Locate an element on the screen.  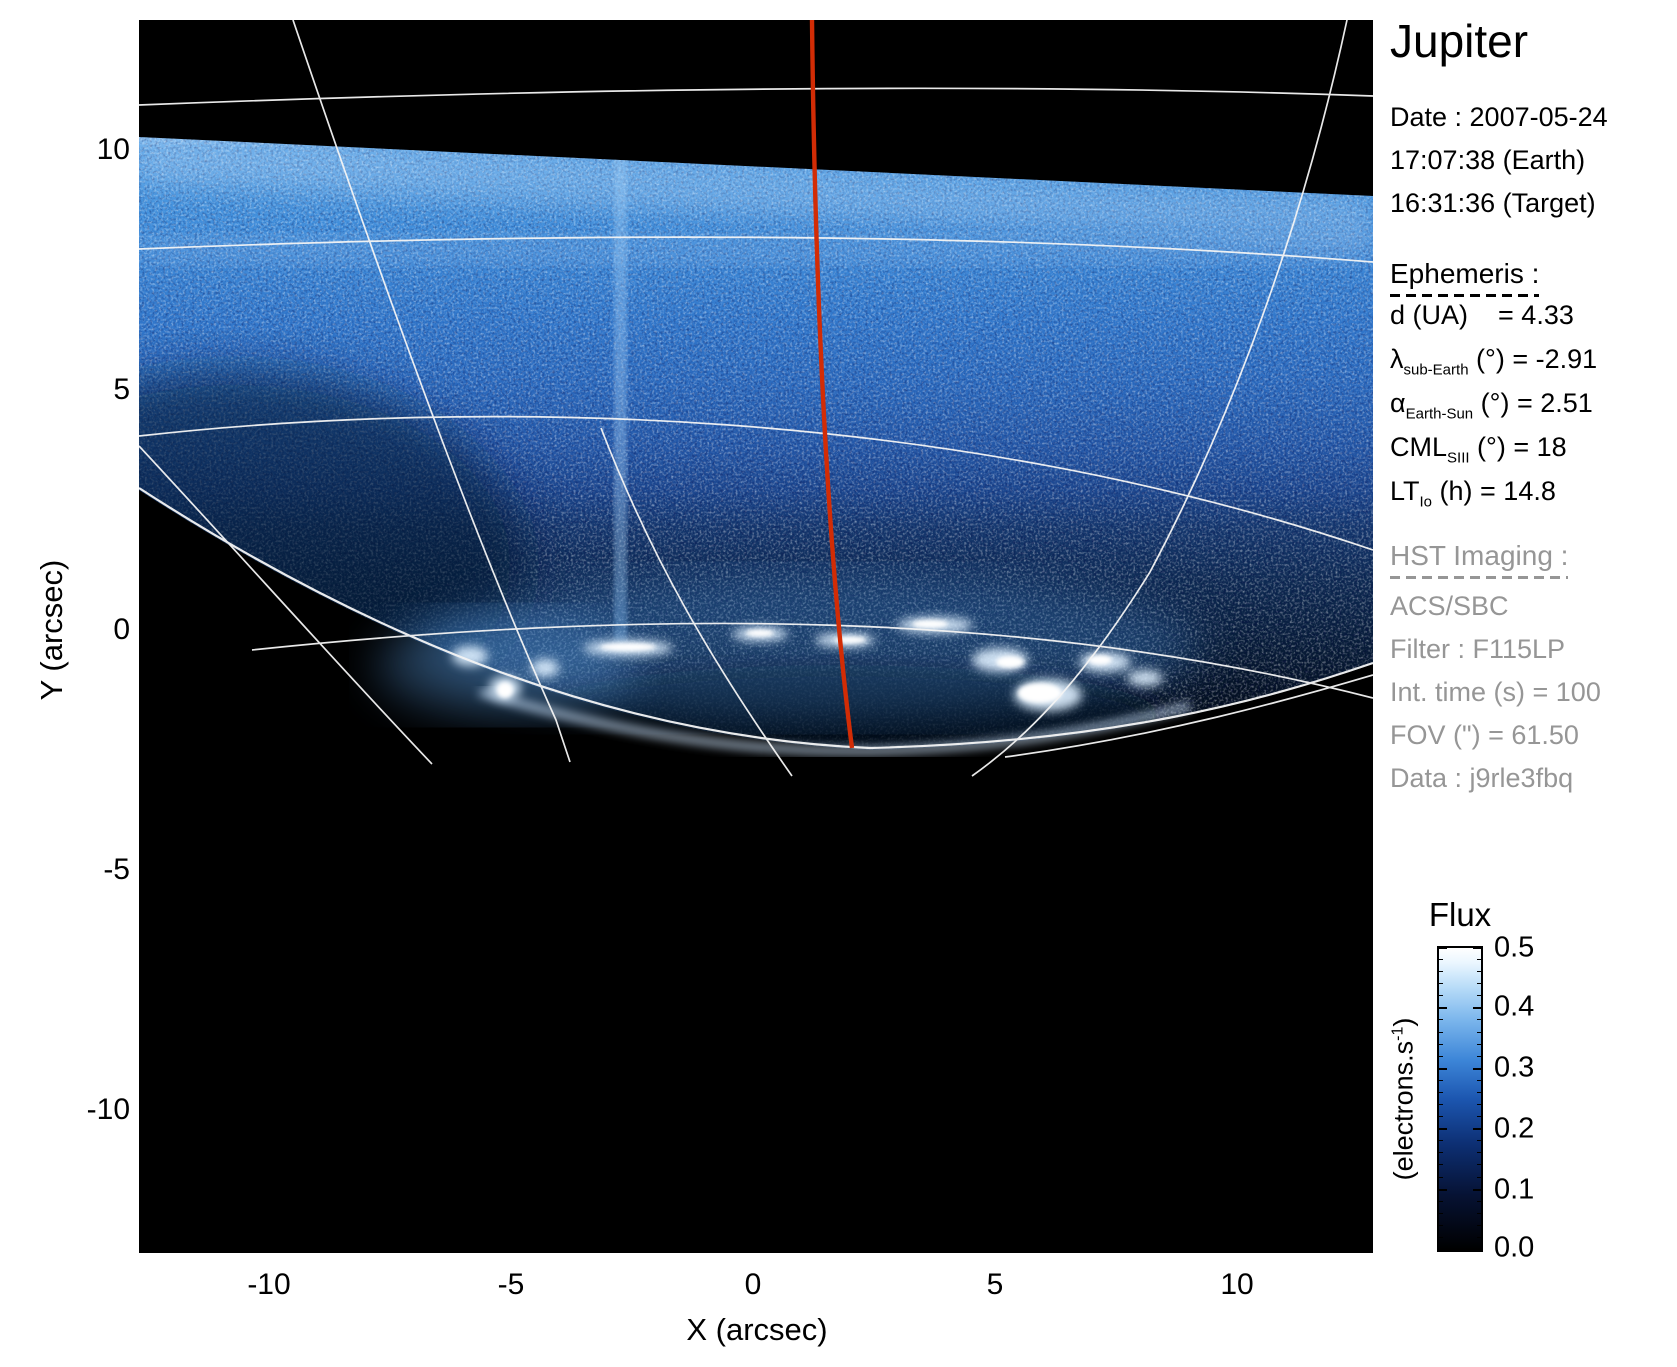
colorbar-tick-label: 0.2 is located at coordinates (1514, 1128).